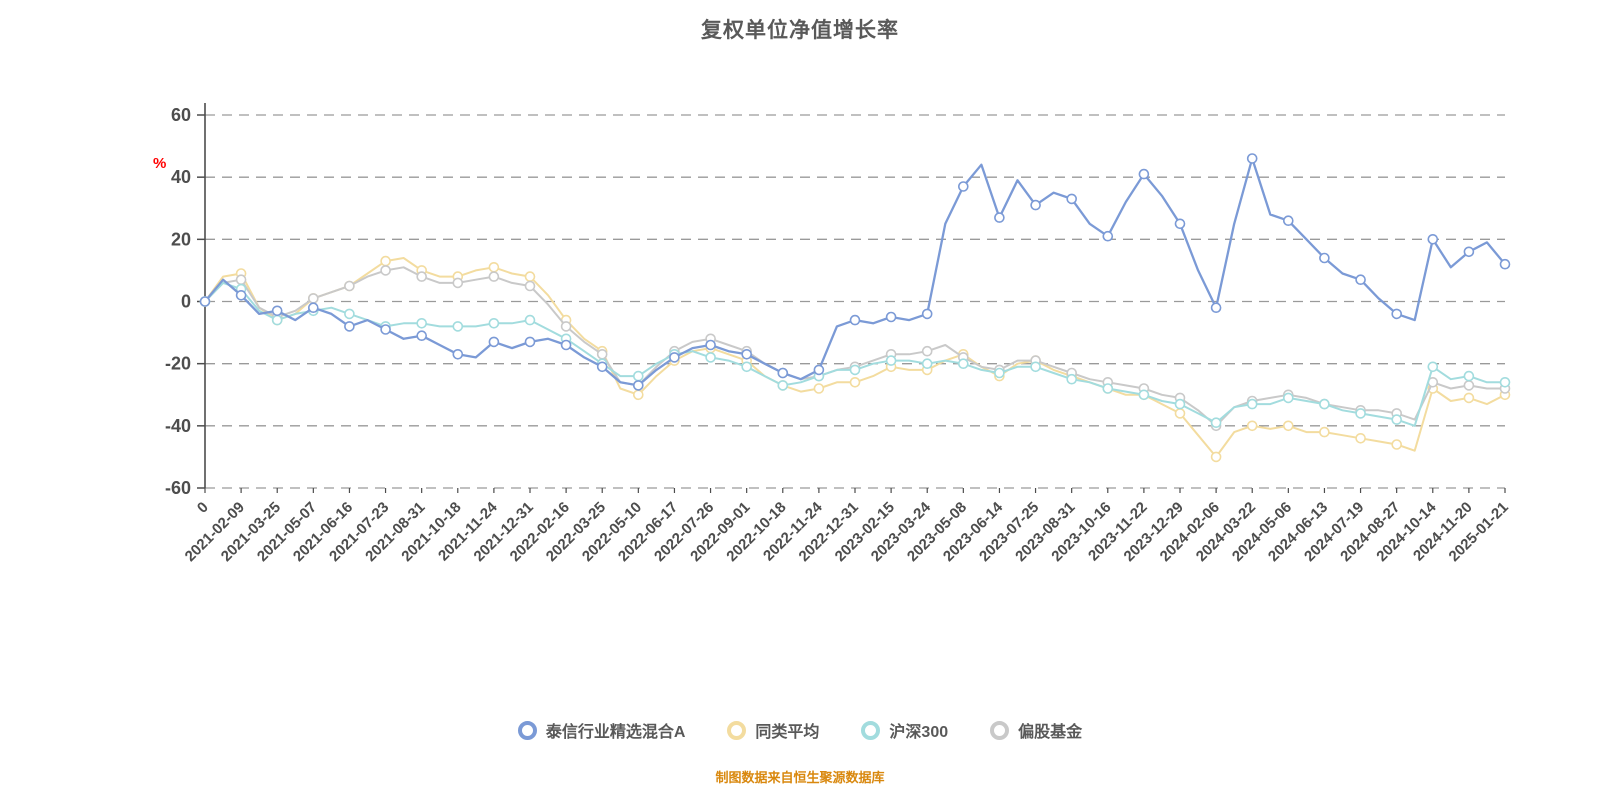 This screenshot has height=800, width=1600. I want to click on y-tick-label: 60, so click(181, 115).